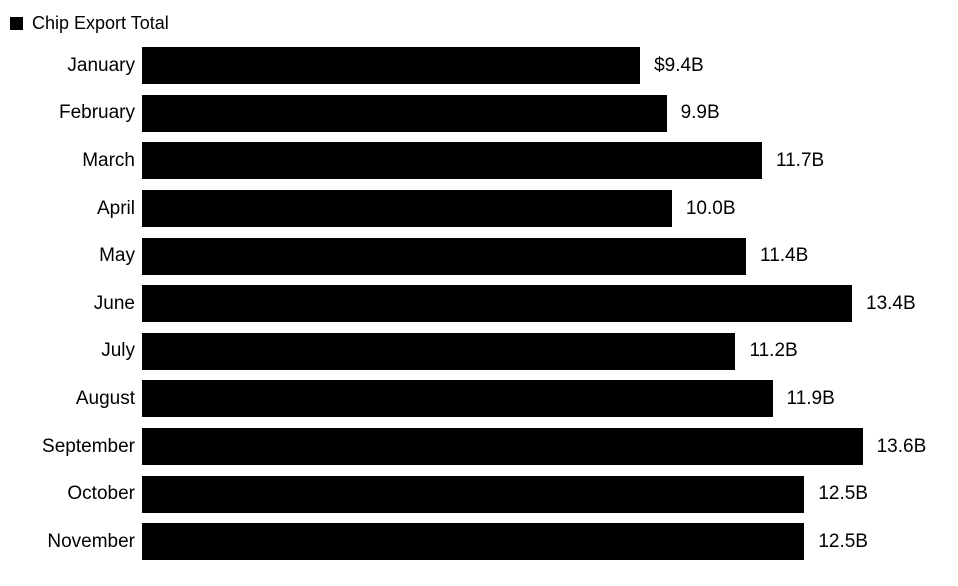 The width and height of the screenshot is (958, 586). I want to click on value-label: 11.4B, so click(784, 256).